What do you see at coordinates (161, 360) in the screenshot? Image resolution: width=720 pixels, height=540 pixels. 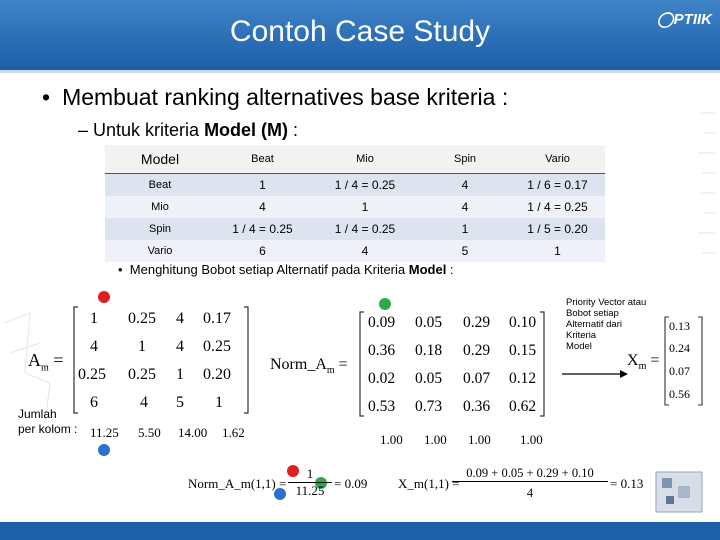 I see `matrix-a-brackets` at bounding box center [161, 360].